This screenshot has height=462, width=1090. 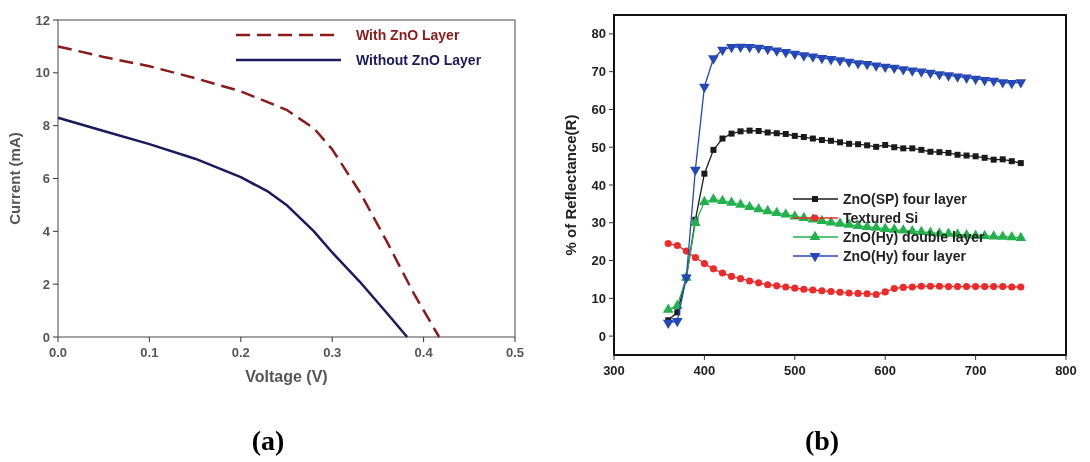 I want to click on legend-label: ZnO(Hy) four layer, so click(x=905, y=256).